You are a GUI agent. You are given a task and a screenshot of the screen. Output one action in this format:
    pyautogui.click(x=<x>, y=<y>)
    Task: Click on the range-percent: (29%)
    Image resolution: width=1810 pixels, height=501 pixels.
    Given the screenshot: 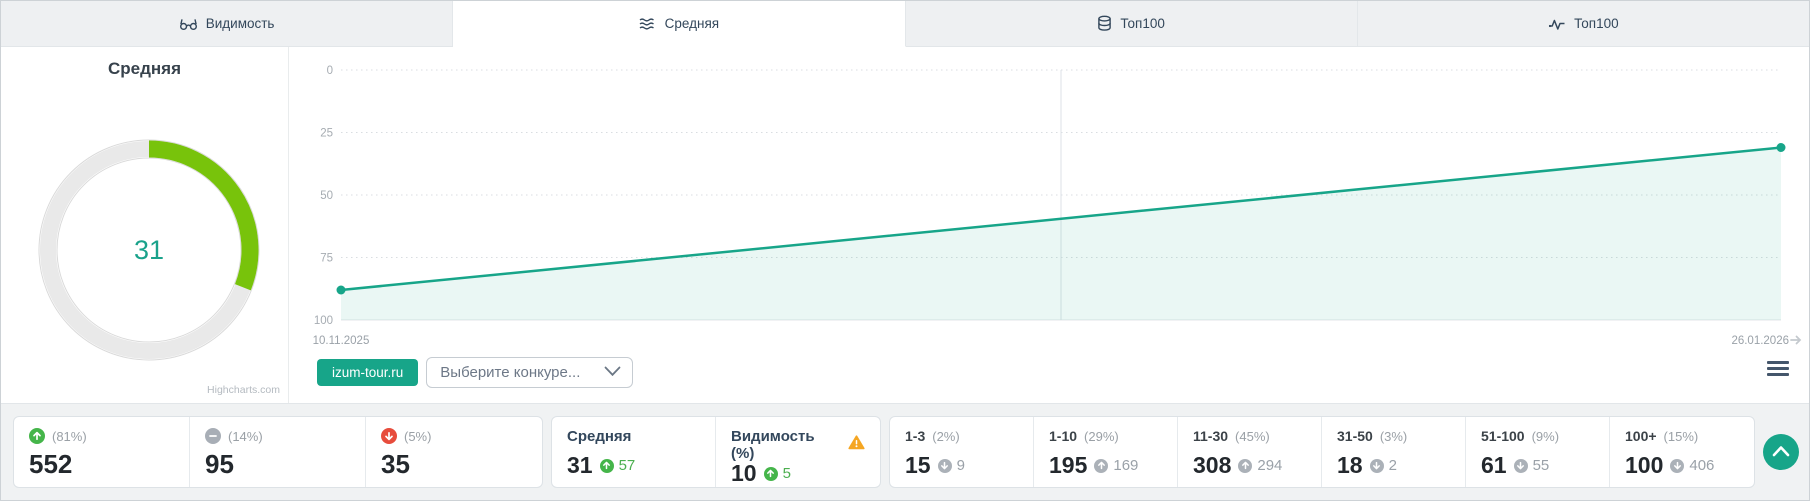 What is the action you would take?
    pyautogui.click(x=1101, y=436)
    